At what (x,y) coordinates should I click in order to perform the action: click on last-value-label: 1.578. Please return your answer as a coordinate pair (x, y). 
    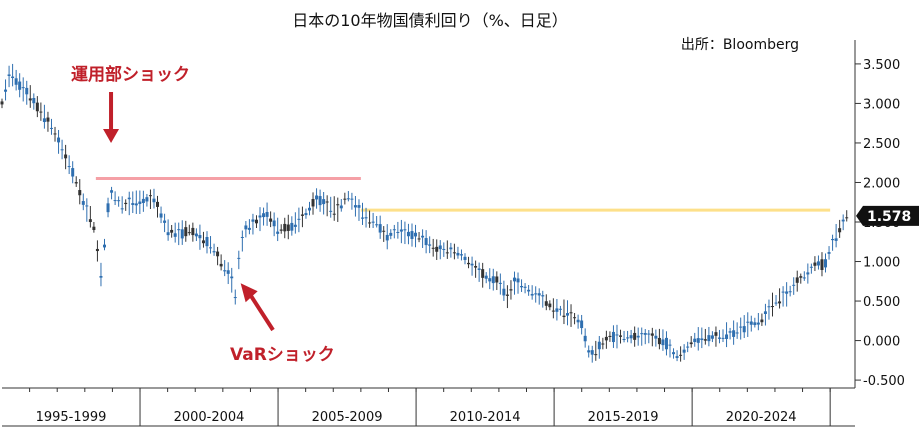
    Looking at the image, I should click on (889, 217).